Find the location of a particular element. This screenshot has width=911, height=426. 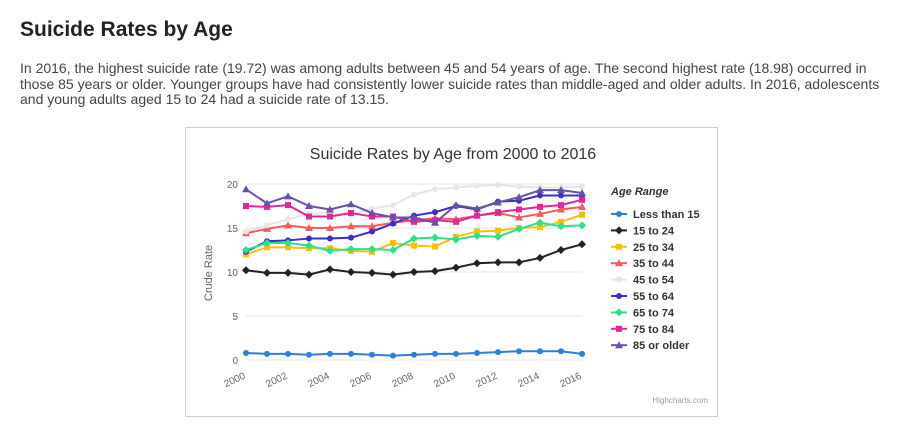

series-85-or-older is located at coordinates (414, 205).